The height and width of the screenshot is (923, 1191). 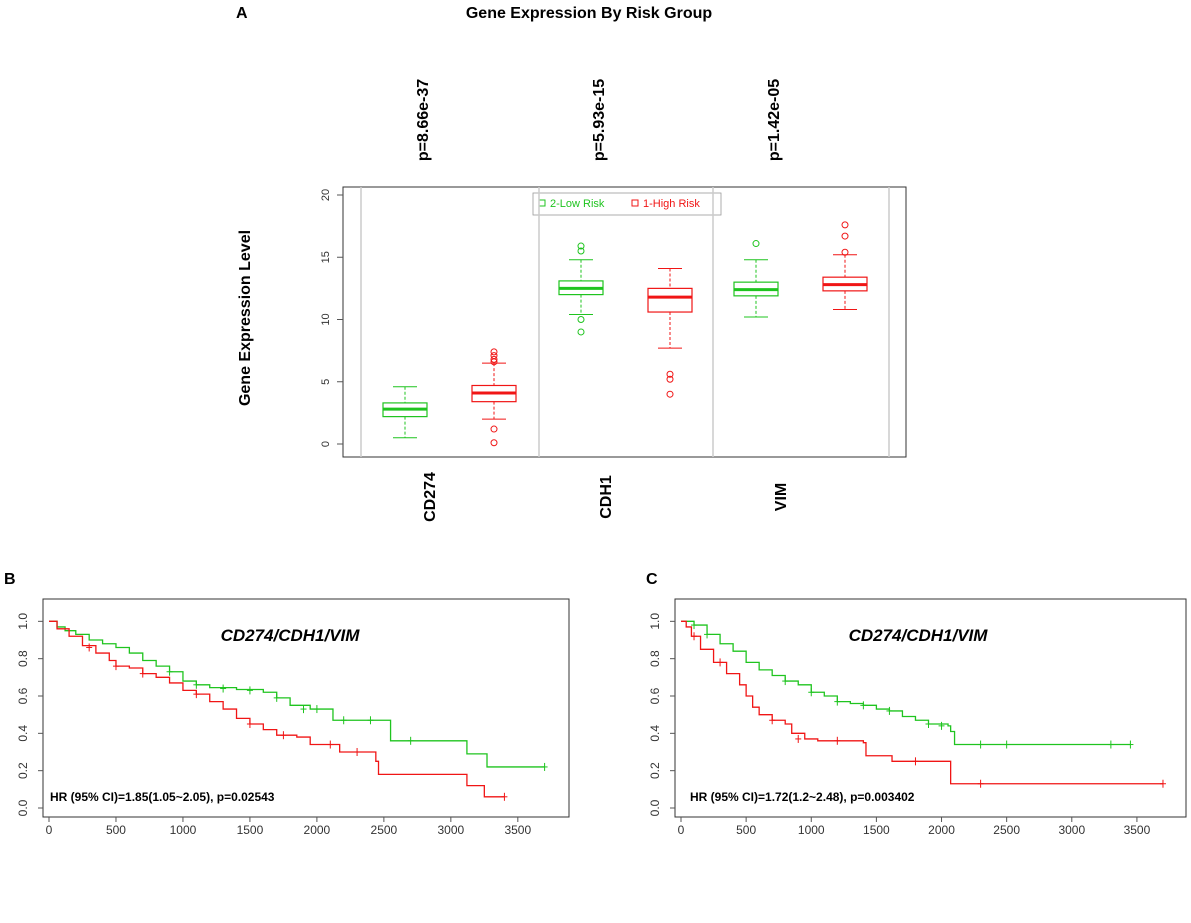 I want to click on box-cdh1-high-iqr, so click(x=670, y=300).